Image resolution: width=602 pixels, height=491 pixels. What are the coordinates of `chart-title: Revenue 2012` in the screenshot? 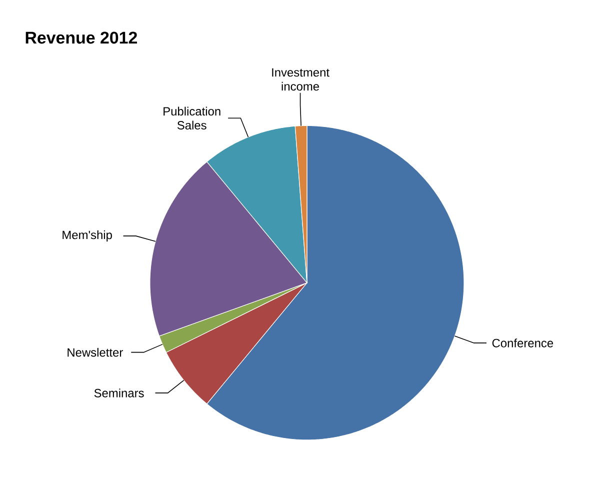 It's located at (81, 38).